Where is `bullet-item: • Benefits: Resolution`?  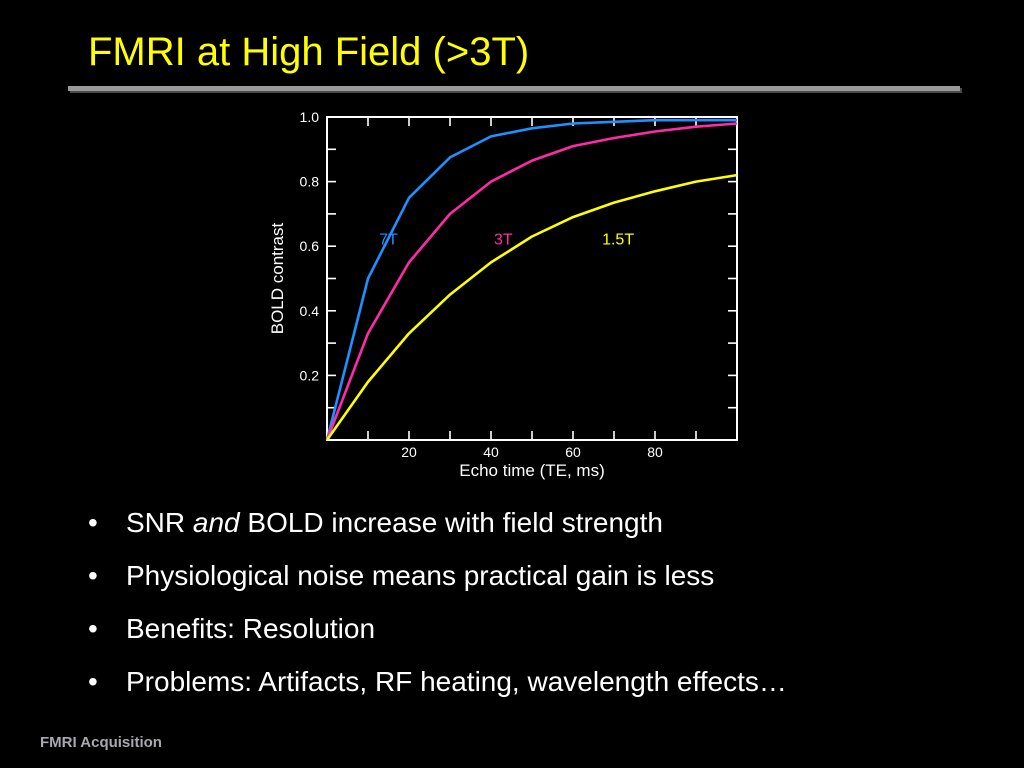 bullet-item: • Benefits: Resolution is located at coordinates (437, 628).